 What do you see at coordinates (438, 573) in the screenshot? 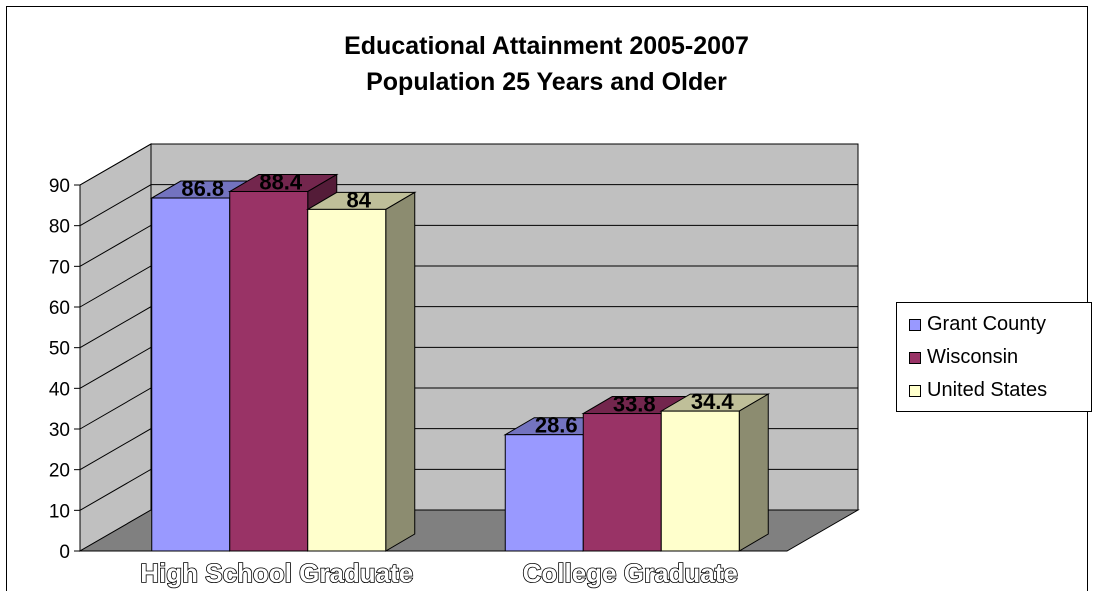
I see `x-axis: High School Graduate College Graduate` at bounding box center [438, 573].